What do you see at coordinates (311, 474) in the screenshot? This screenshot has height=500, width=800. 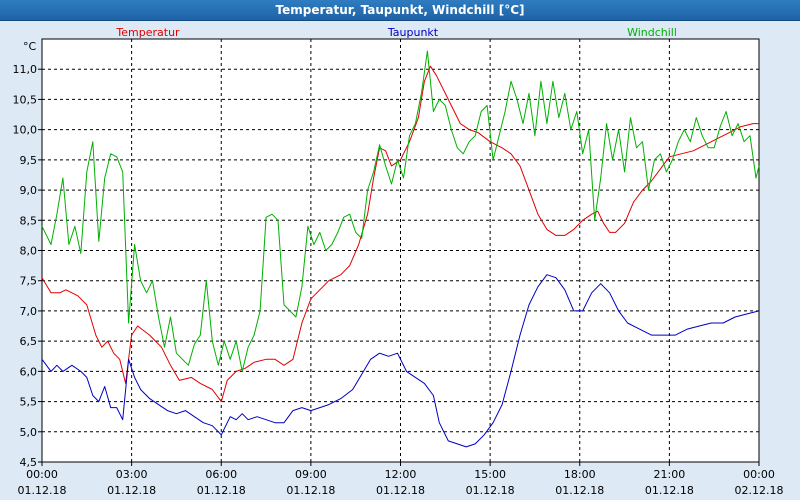 I see `x-tick-time: 09:00` at bounding box center [311, 474].